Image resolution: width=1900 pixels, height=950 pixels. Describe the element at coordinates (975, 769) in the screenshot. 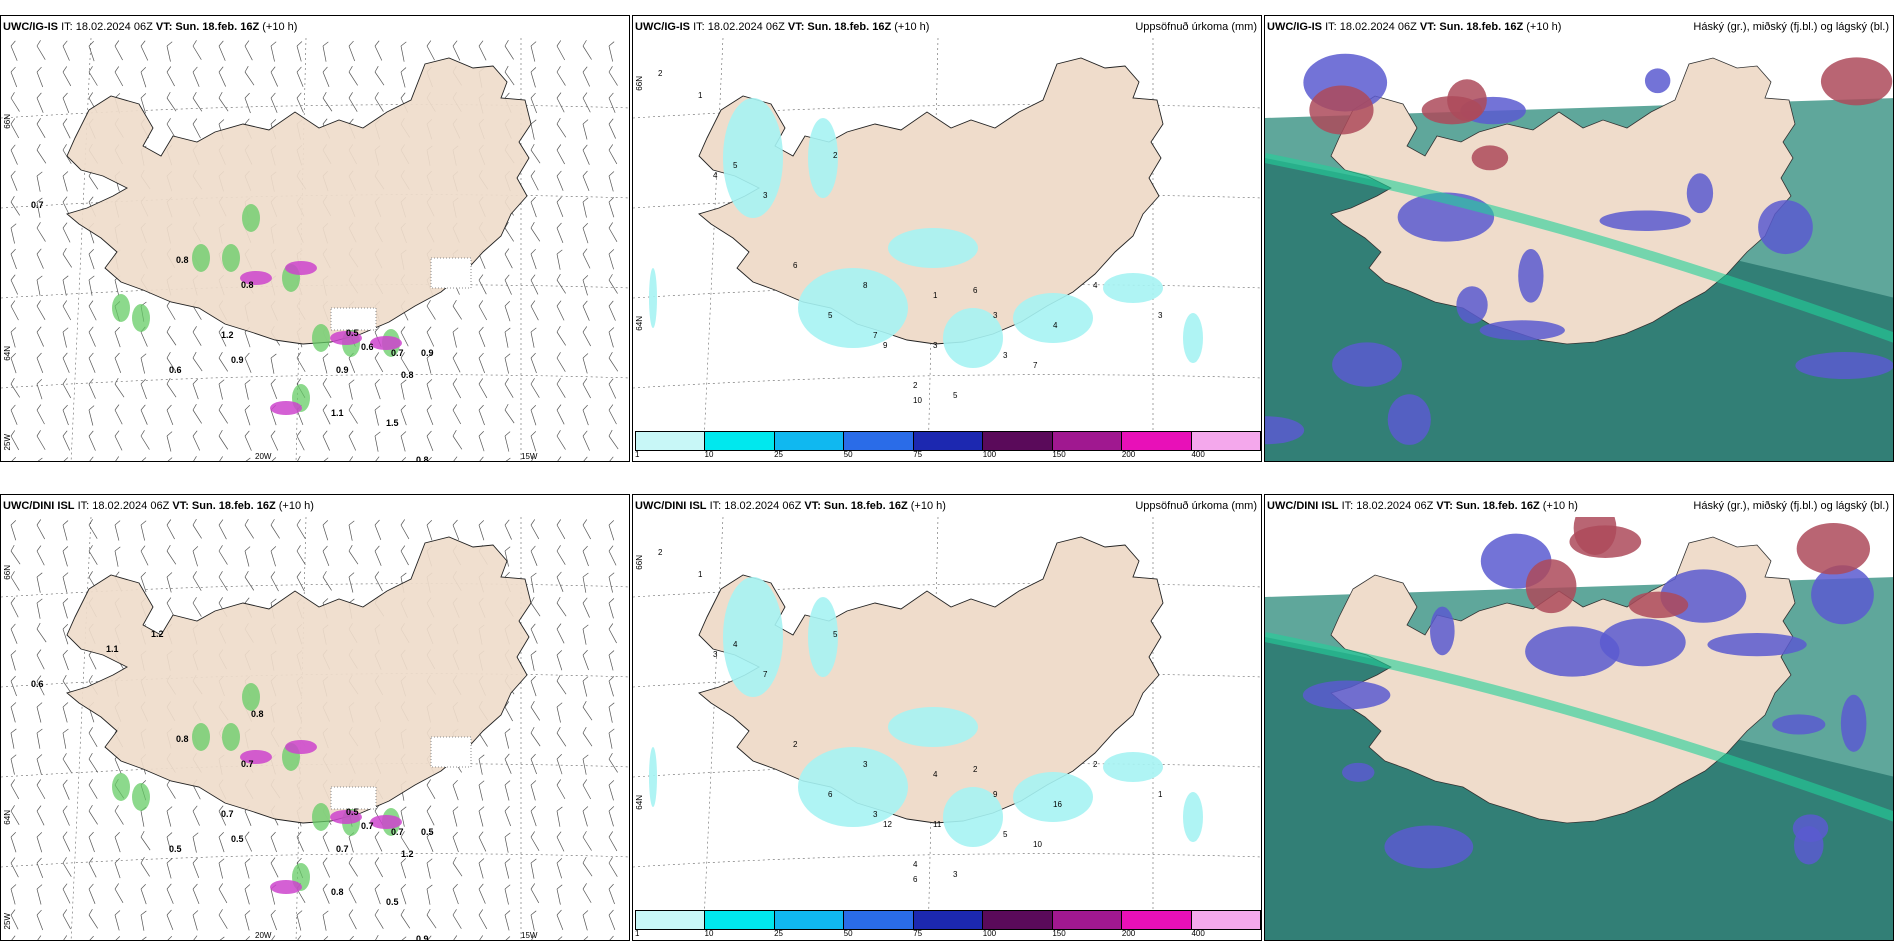

I see `precip-value-label: 2` at that location.